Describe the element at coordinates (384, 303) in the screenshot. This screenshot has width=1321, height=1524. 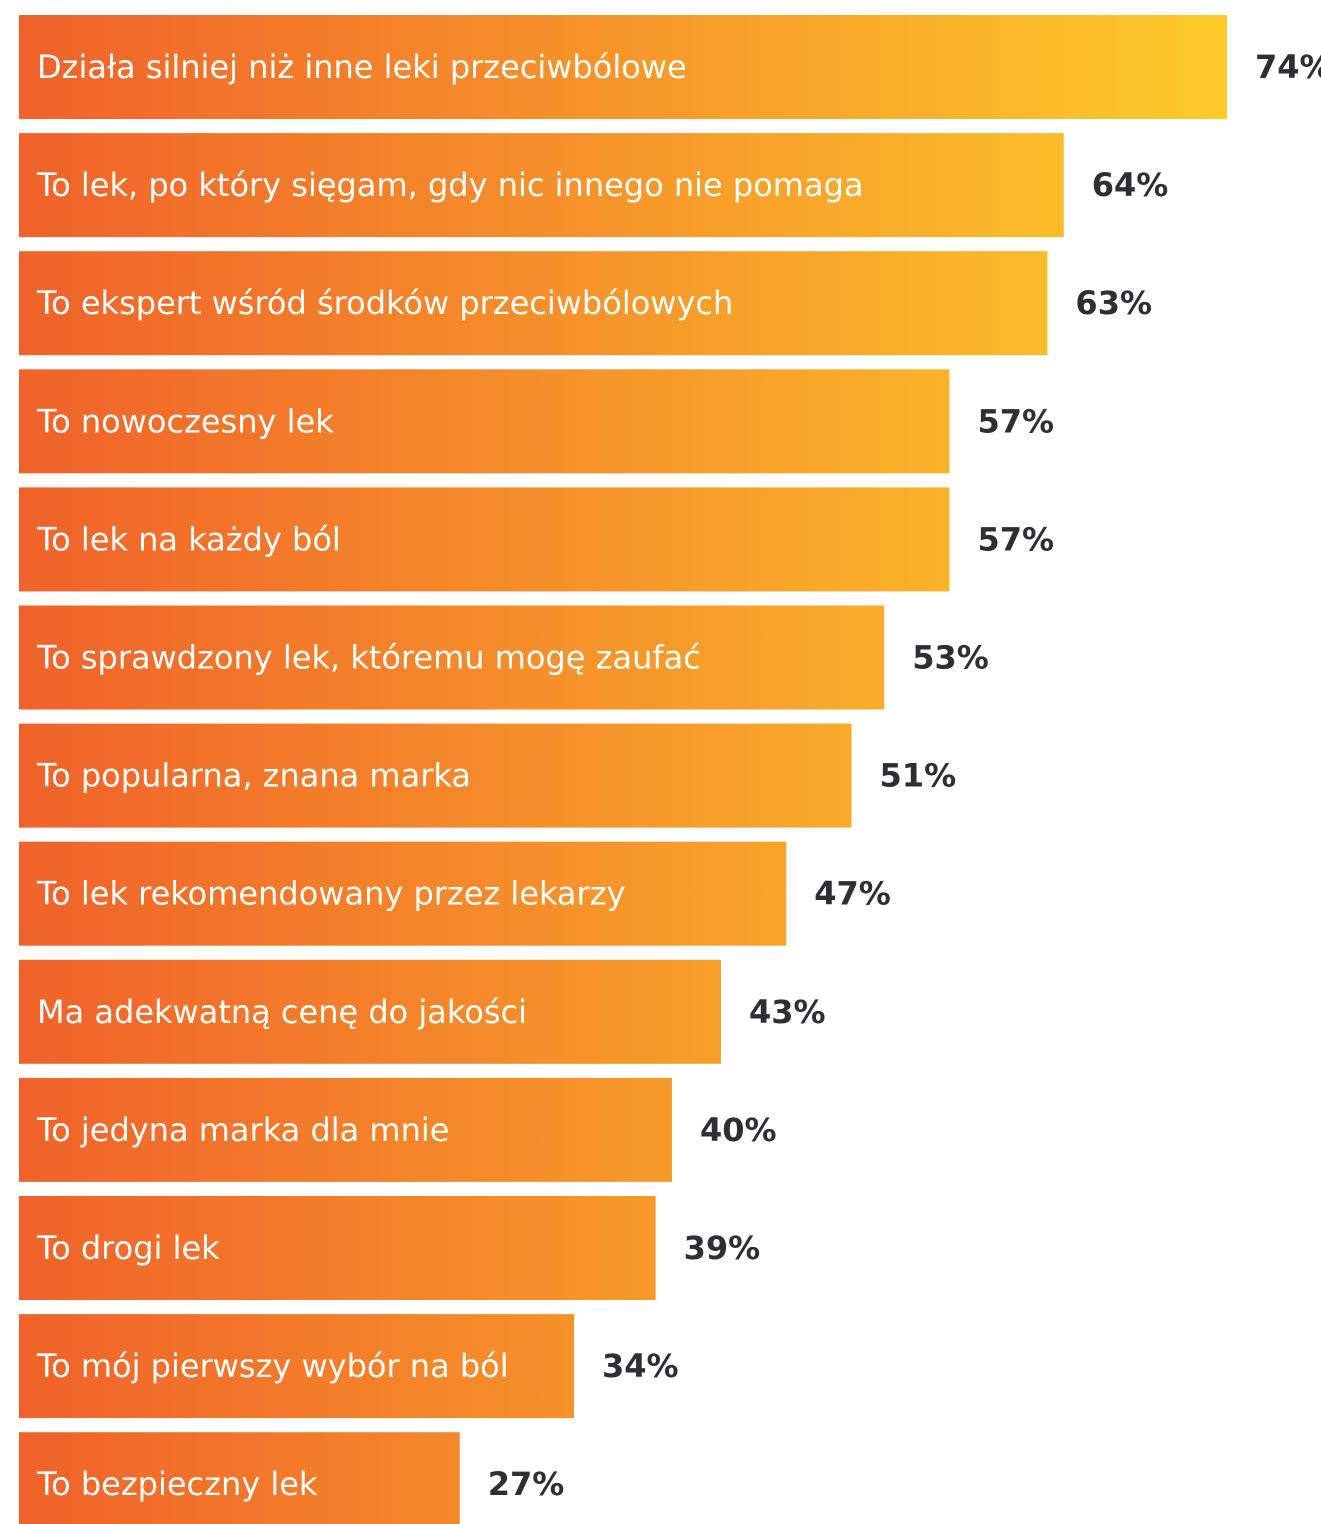
I see `category-label: To ekspert wśród środków przeciwbólowych` at that location.